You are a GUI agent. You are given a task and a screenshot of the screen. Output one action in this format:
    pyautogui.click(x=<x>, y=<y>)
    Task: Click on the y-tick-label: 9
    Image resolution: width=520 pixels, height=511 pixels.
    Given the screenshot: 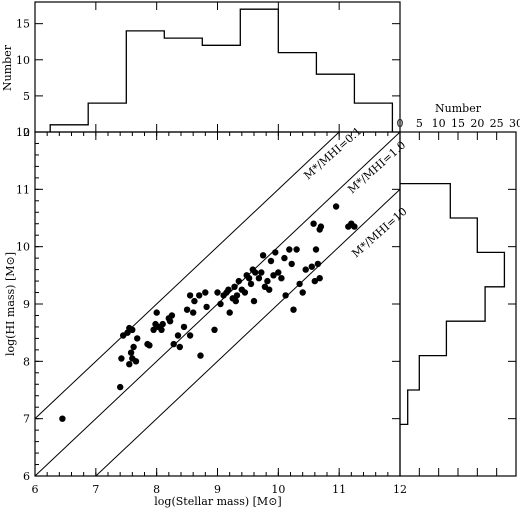 What is the action you would take?
    pyautogui.click(x=26, y=304)
    